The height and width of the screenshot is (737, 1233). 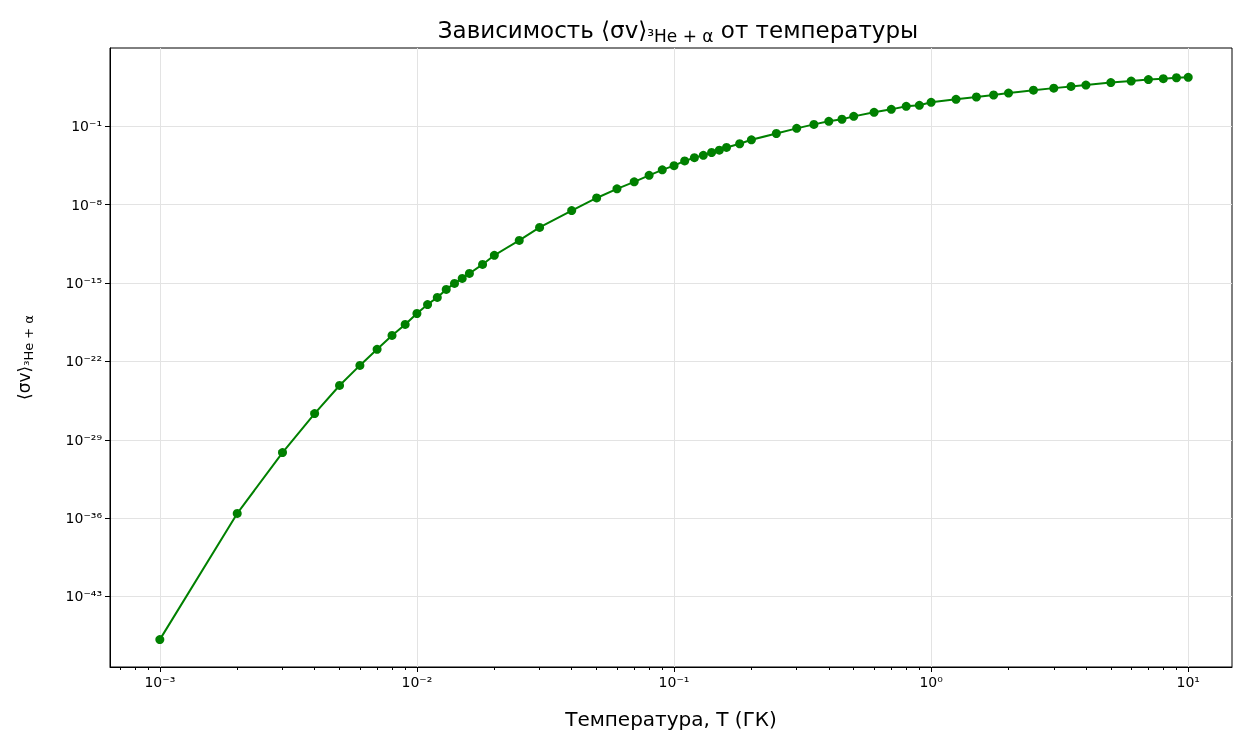 What do you see at coordinates (84, 439) in the screenshot?
I see `y-tick-label: 10⁻²⁹` at bounding box center [84, 439].